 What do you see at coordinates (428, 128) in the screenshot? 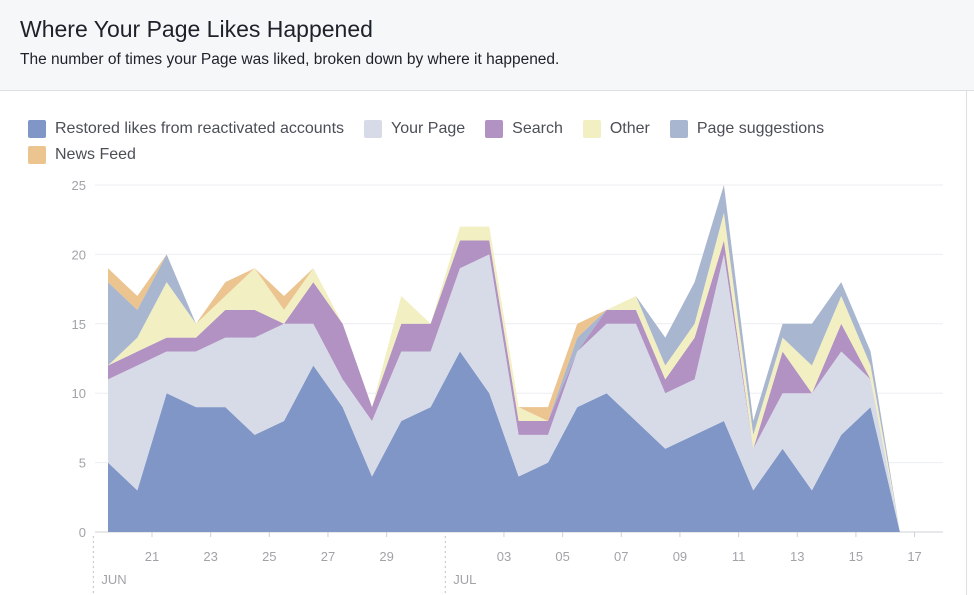
I see `legend-label: Your Page` at bounding box center [428, 128].